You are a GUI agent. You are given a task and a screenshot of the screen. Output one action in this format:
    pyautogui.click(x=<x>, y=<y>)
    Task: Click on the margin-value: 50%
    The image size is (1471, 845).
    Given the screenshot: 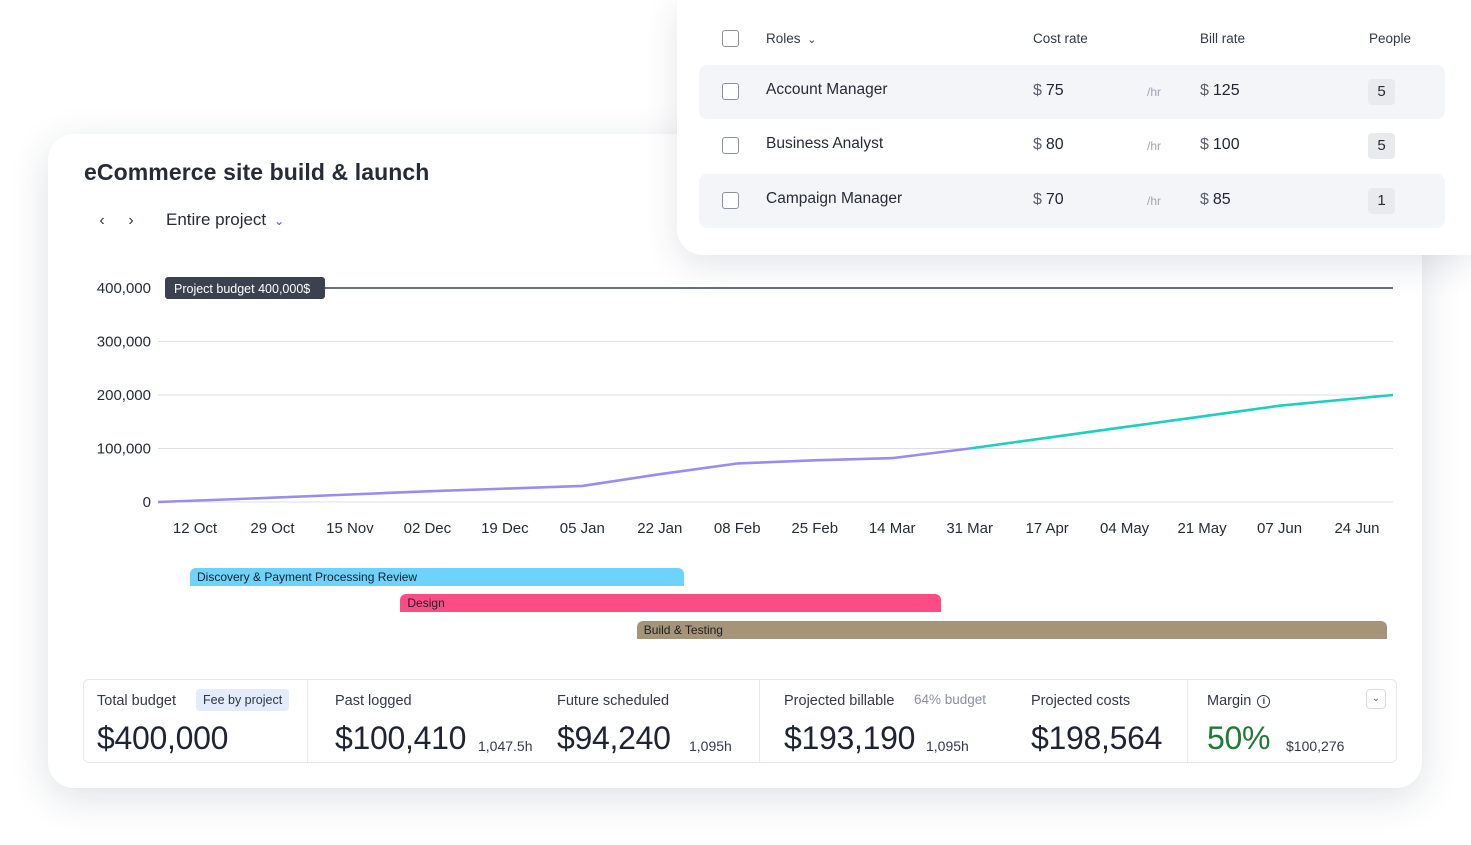 What is the action you would take?
    pyautogui.click(x=1239, y=738)
    